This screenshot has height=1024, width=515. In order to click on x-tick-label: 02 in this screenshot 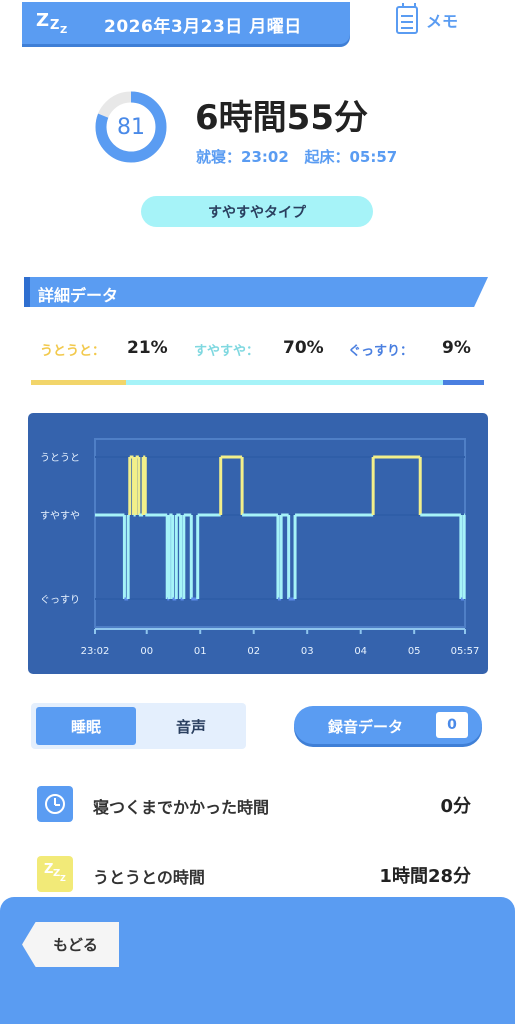, I will do `click(253, 651)`.